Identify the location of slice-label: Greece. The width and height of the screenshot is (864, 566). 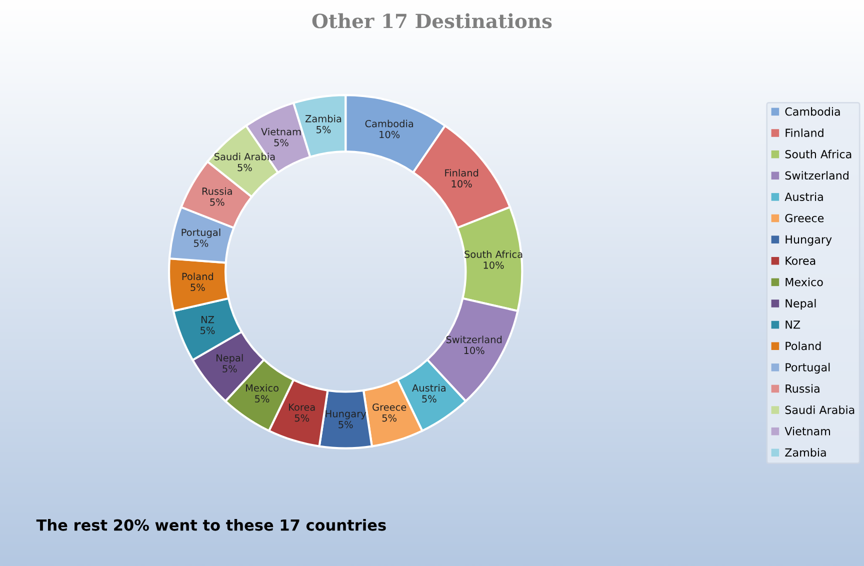
(389, 407).